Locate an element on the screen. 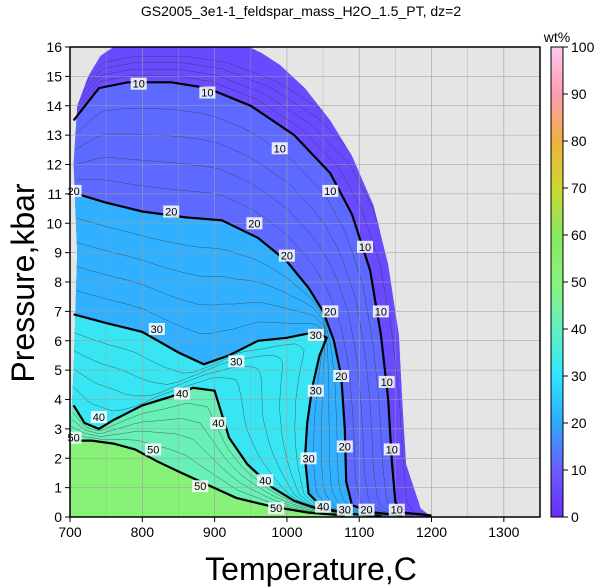 The width and height of the screenshot is (603, 587). x-tick-label: 1100 is located at coordinates (359, 532).